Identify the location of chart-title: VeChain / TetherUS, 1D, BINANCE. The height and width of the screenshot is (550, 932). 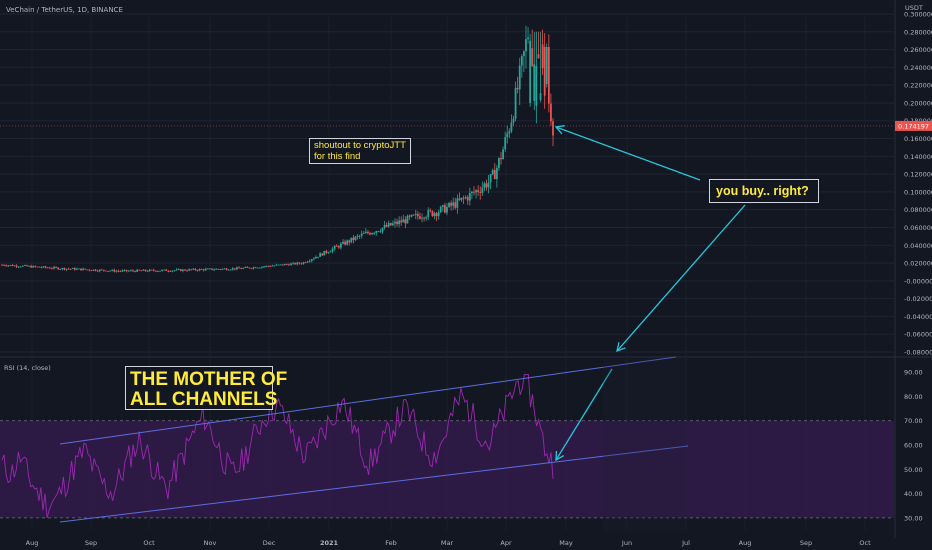
(64, 10).